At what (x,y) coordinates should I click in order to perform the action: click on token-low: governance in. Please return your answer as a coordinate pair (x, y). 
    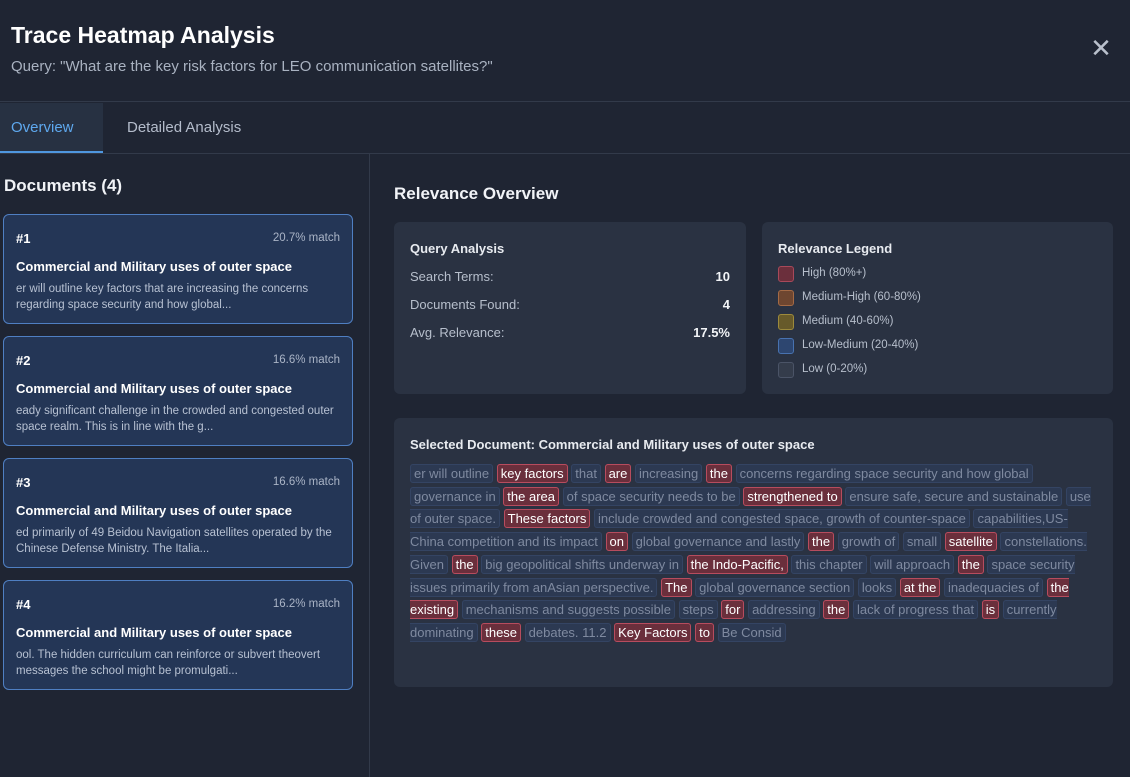
    Looking at the image, I should click on (455, 496).